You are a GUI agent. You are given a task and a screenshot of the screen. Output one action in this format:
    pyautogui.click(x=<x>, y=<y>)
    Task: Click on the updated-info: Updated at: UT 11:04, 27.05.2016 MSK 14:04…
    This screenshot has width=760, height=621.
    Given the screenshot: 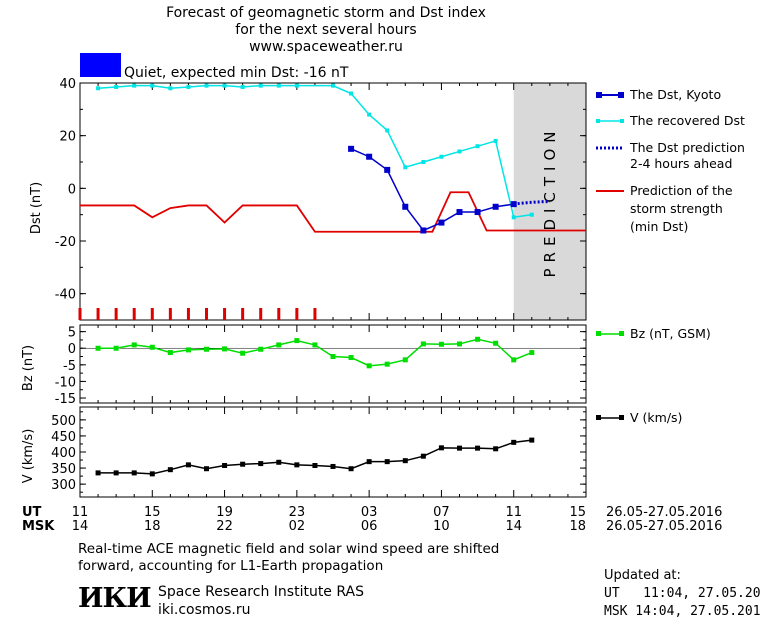 What is the action you would take?
    pyautogui.click(x=682, y=594)
    